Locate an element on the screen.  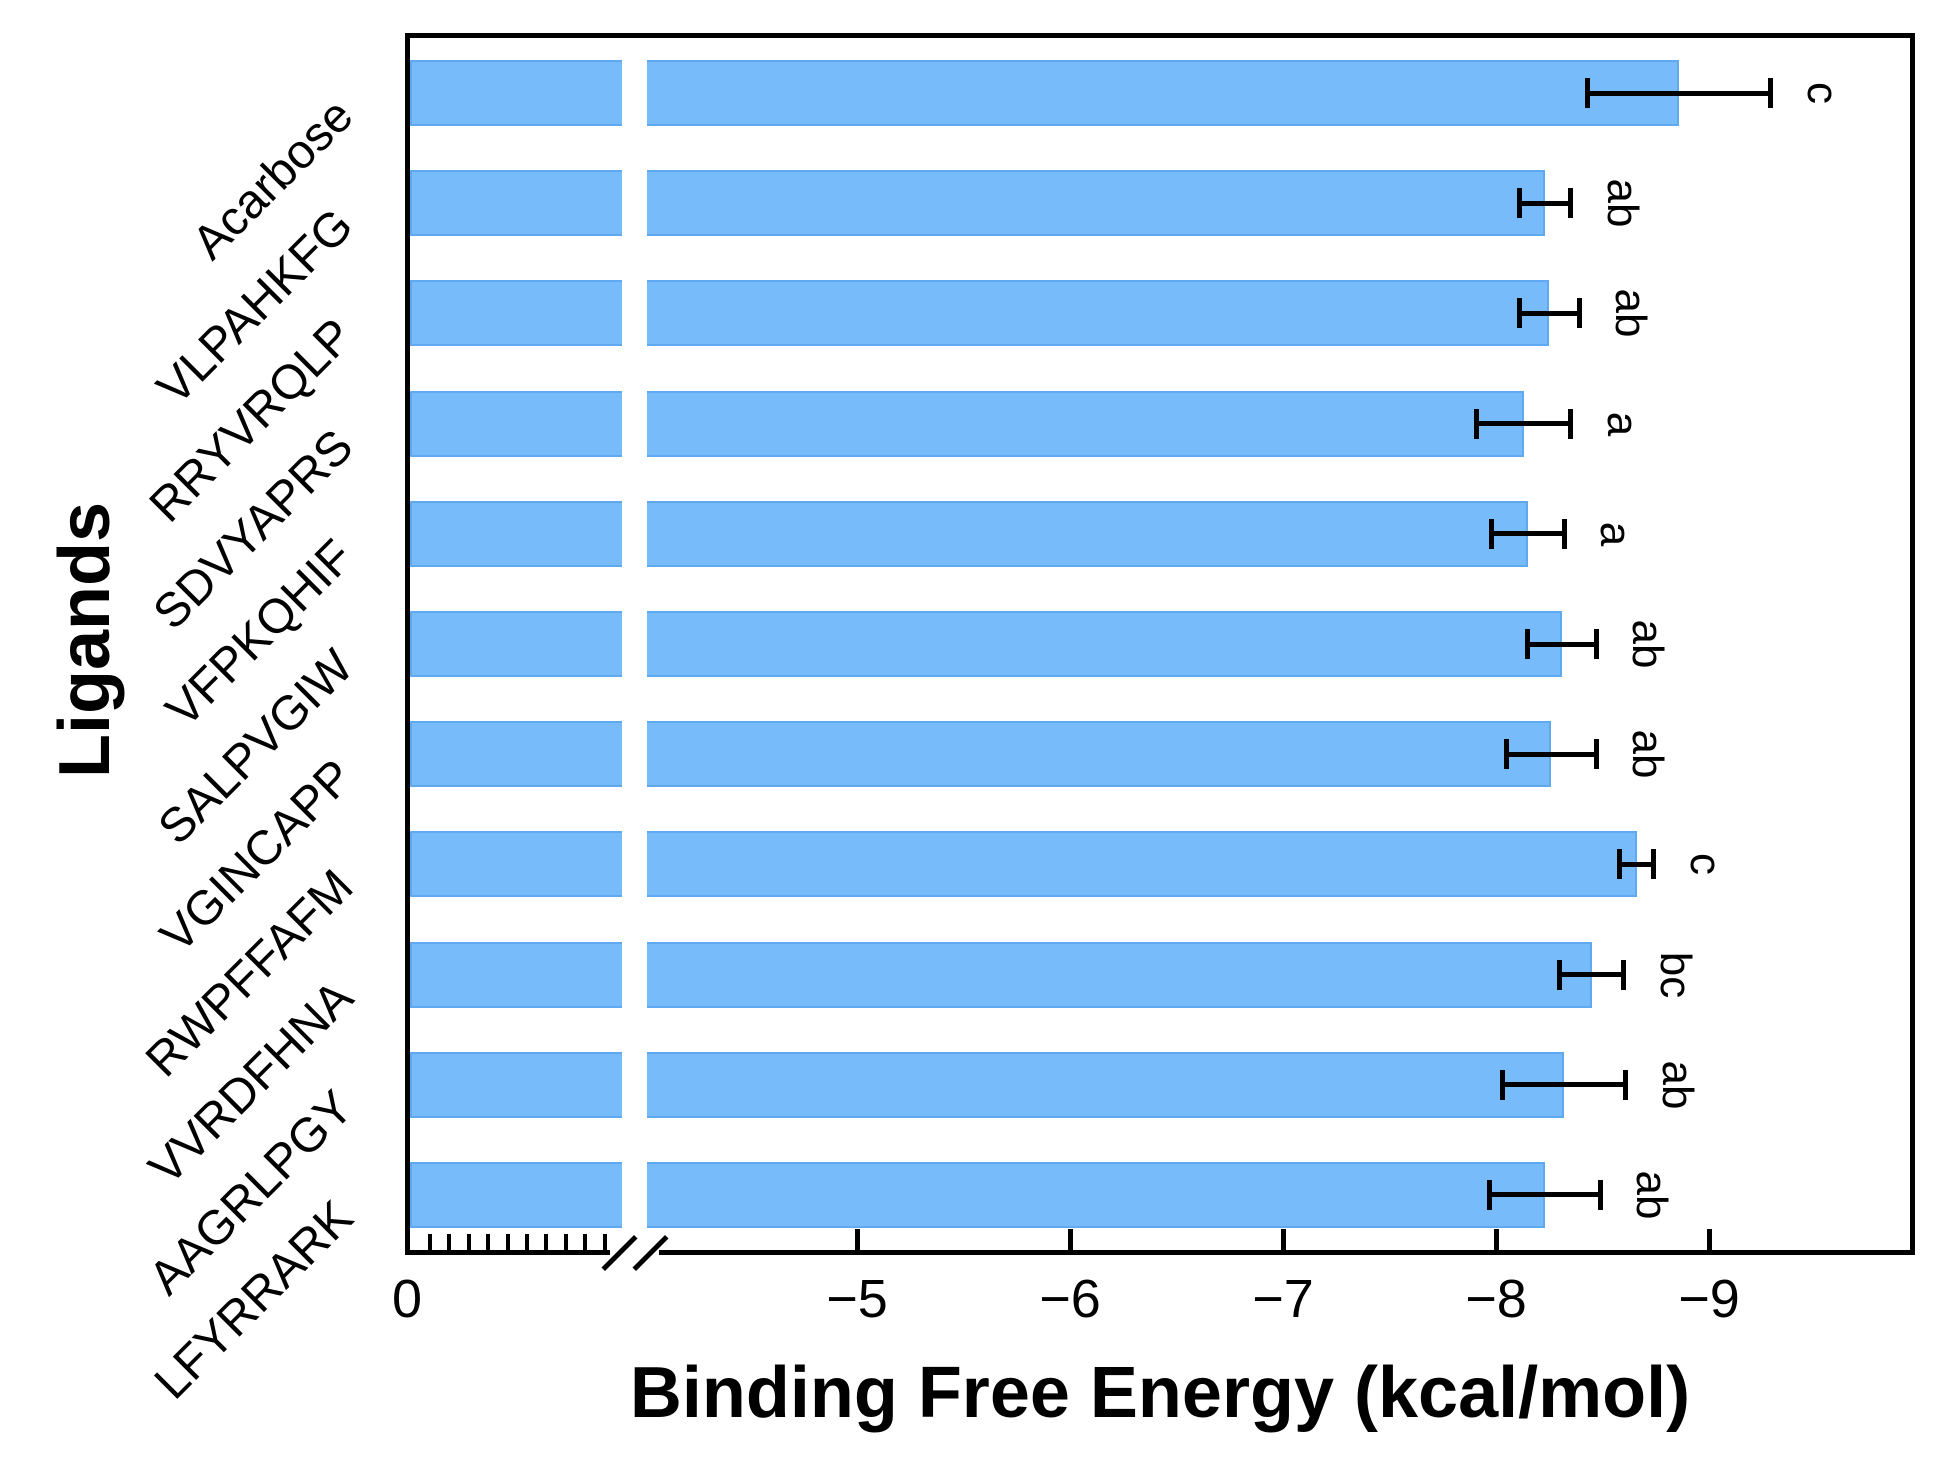
x-tick-label: 0 is located at coordinates (407, 1299).